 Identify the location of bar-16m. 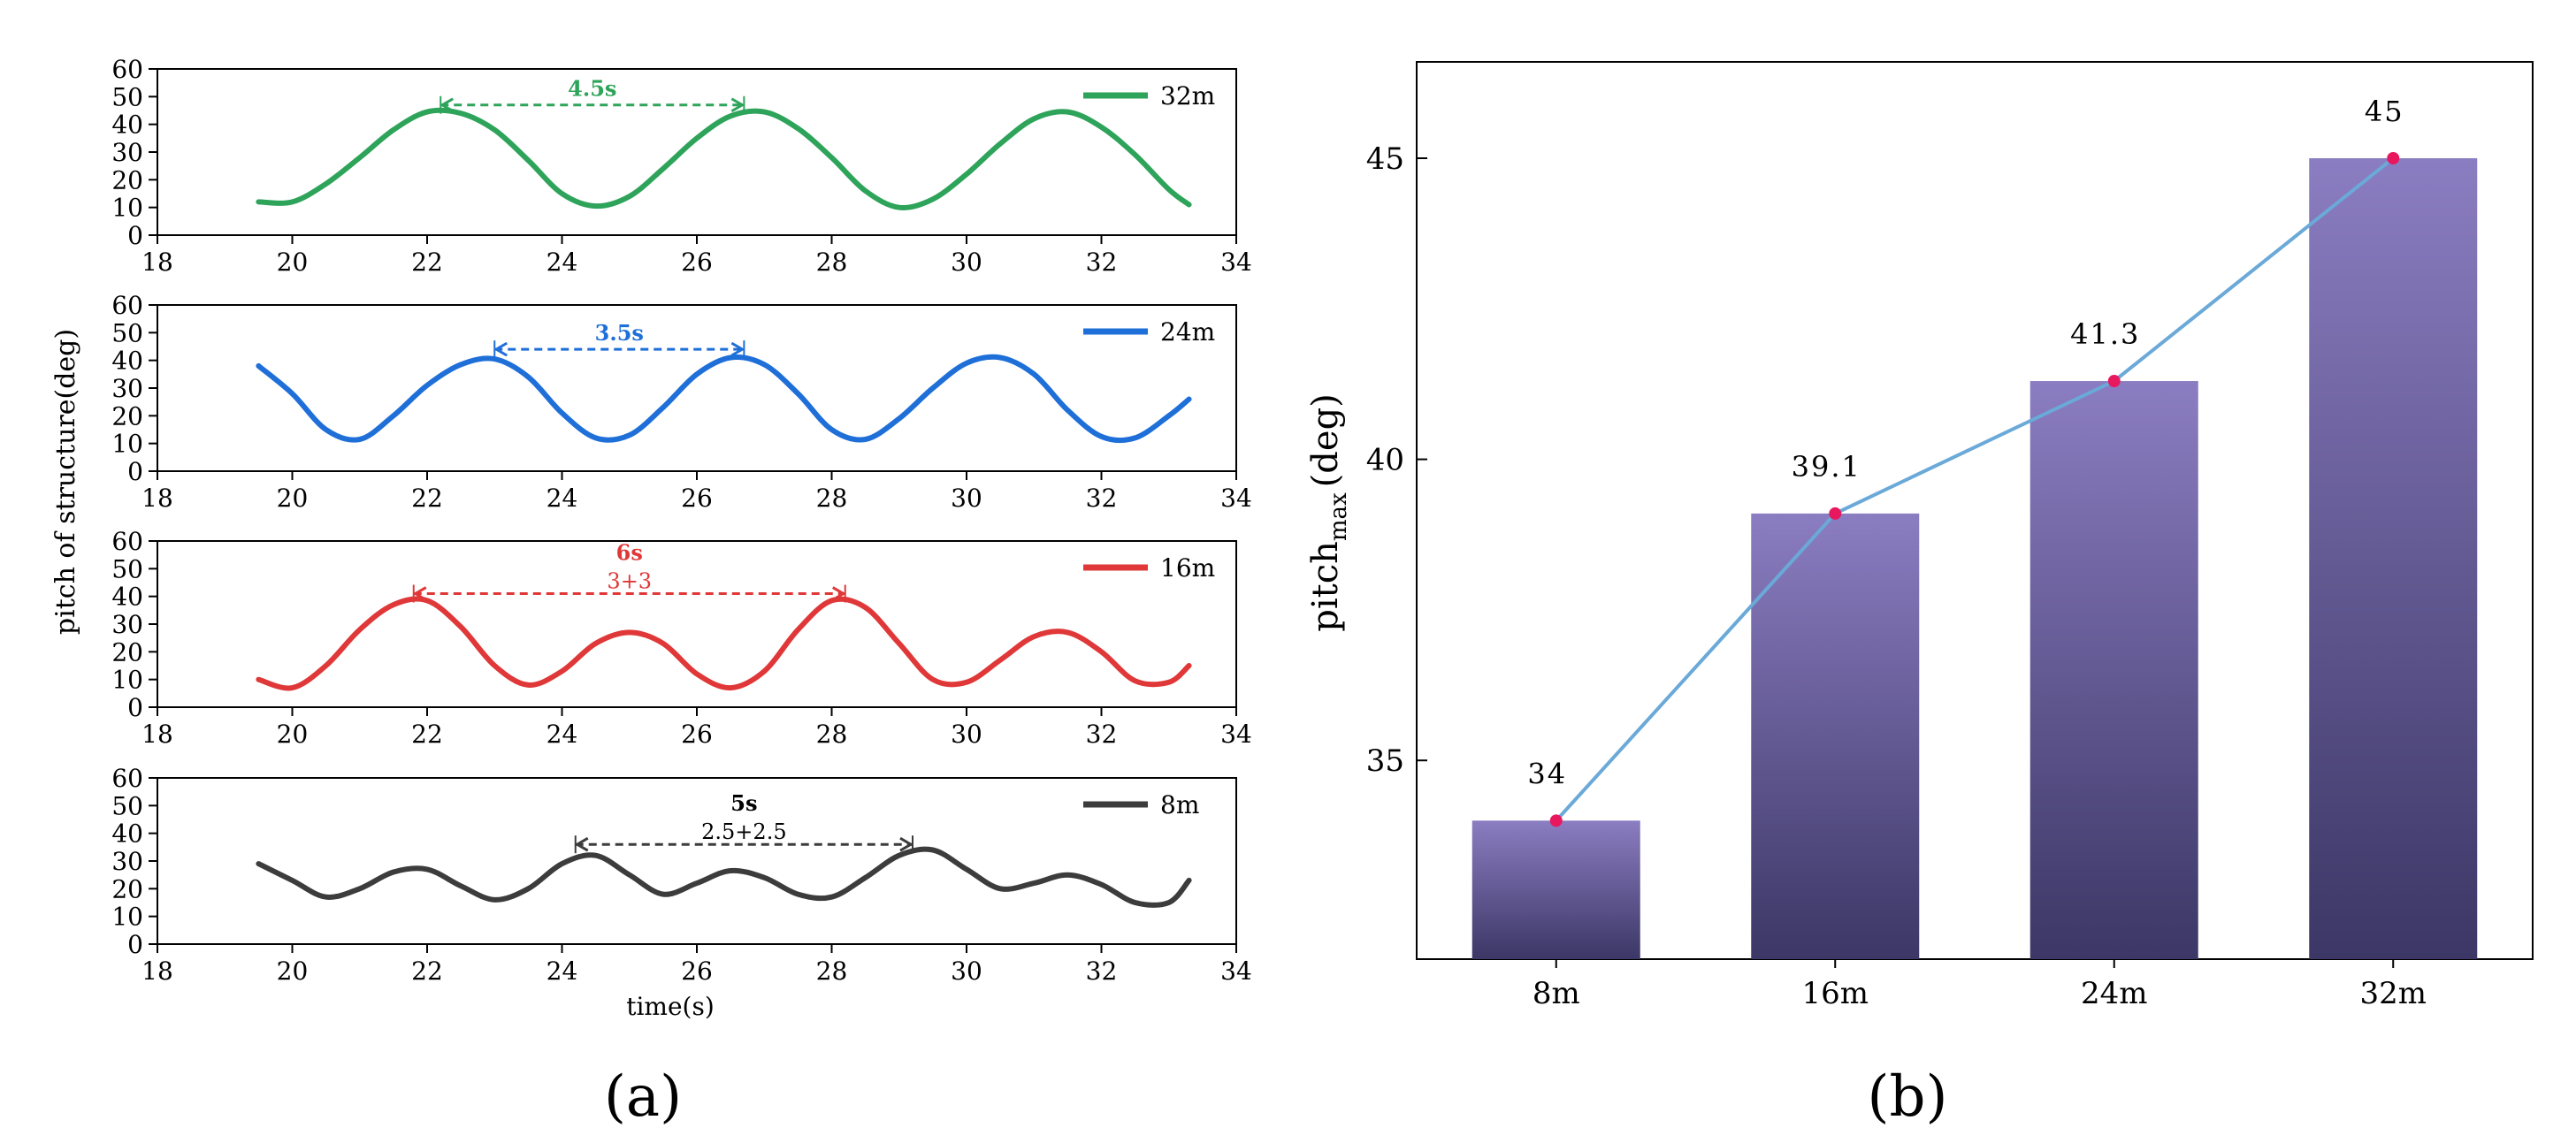
(1835, 736).